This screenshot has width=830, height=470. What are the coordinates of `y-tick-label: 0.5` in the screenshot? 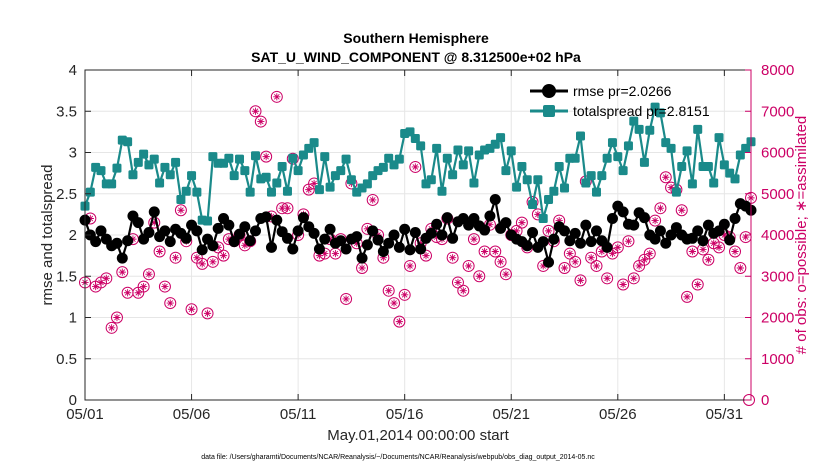 It's located at (66, 359).